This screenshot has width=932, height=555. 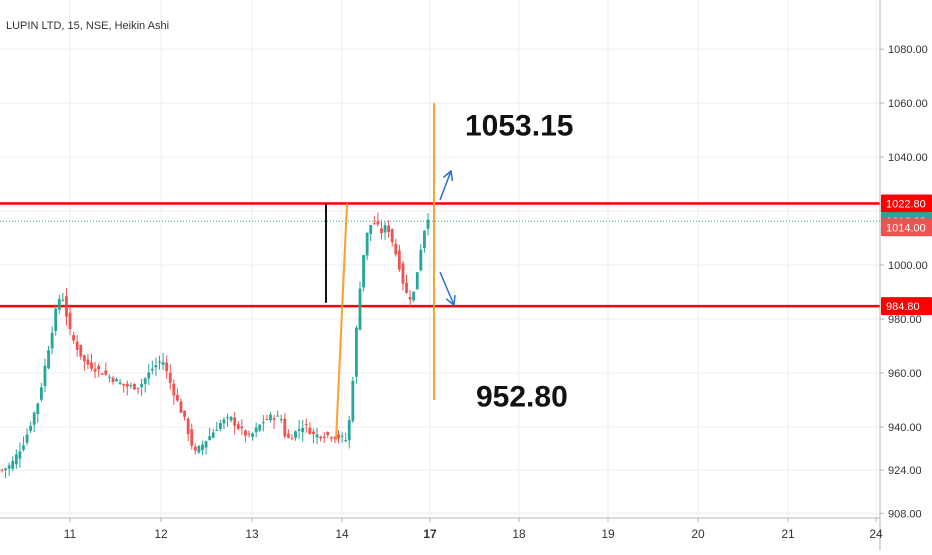 I want to click on x-tick-label: 19, so click(x=608, y=534).